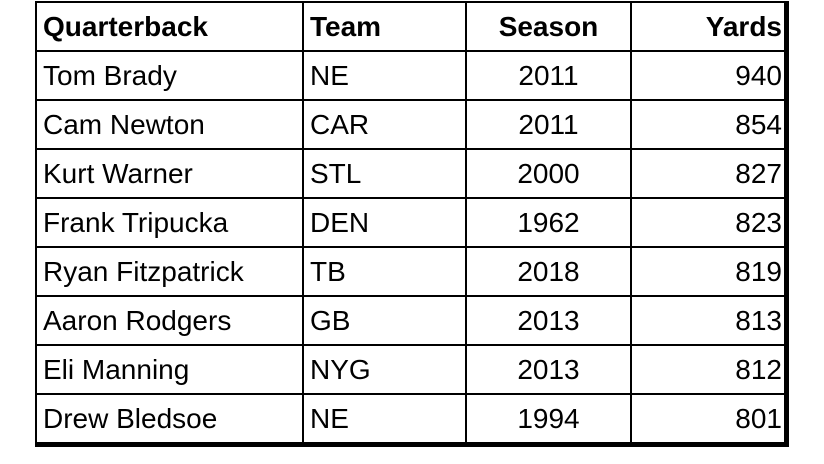 The image size is (824, 464). Describe the element at coordinates (169, 124) in the screenshot. I see `table-cell: Cam Newton` at that location.